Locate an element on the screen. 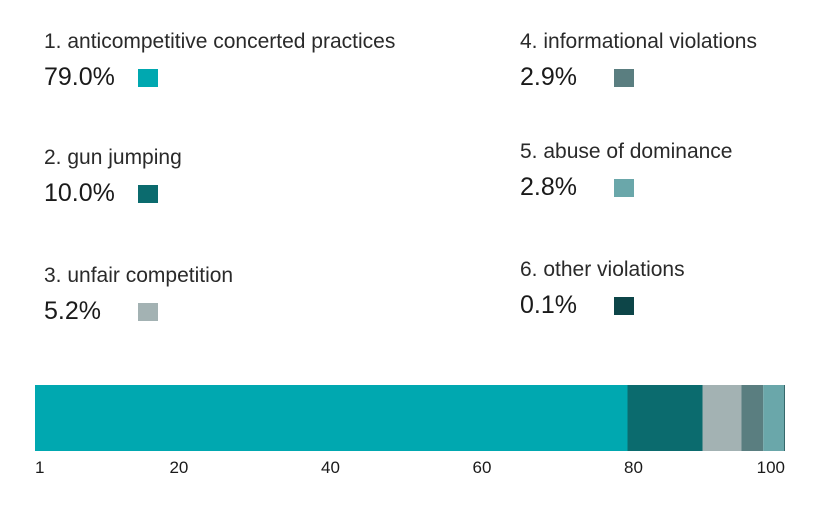 The image size is (828, 510). x-tick-label-1: 1 is located at coordinates (39, 467).